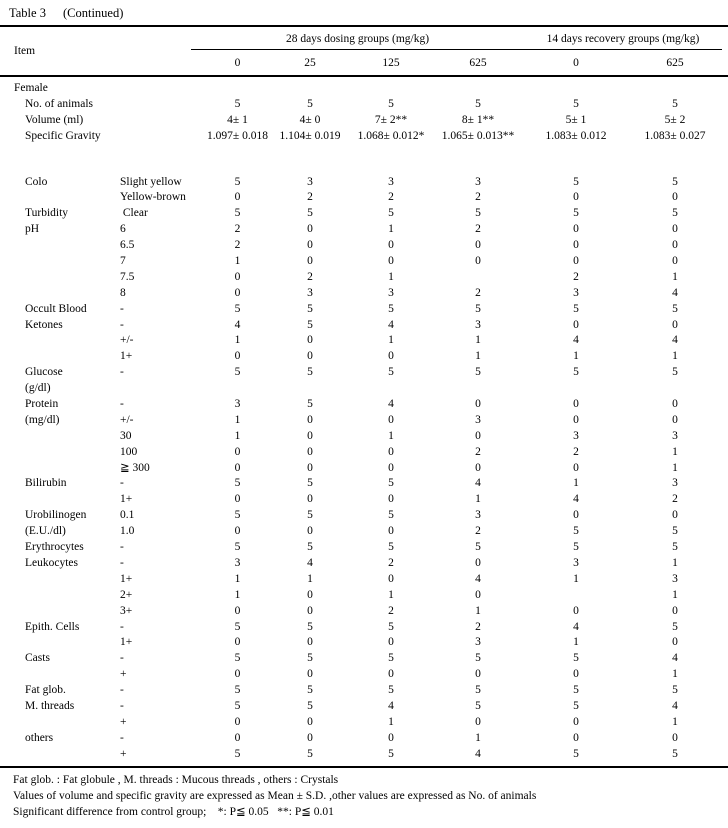 Image resolution: width=728 pixels, height=828 pixels. Describe the element at coordinates (369, 160) in the screenshot. I see `spacer-row` at that location.